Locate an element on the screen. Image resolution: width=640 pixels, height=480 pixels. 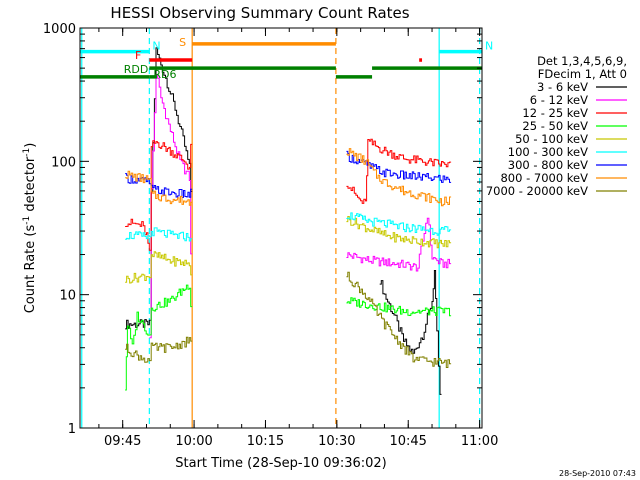
x-tick-label: 09:45 is located at coordinates (122, 441).